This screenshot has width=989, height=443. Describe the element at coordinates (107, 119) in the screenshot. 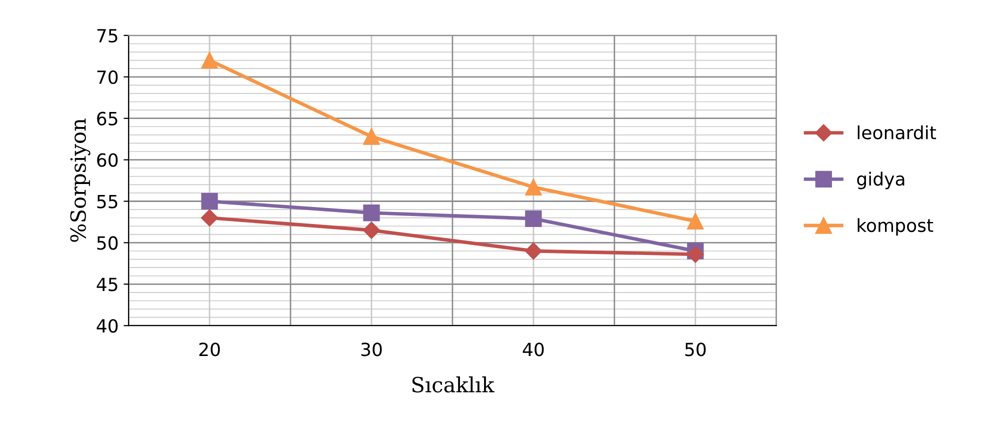

I see `y-tick-label: 65` at that location.